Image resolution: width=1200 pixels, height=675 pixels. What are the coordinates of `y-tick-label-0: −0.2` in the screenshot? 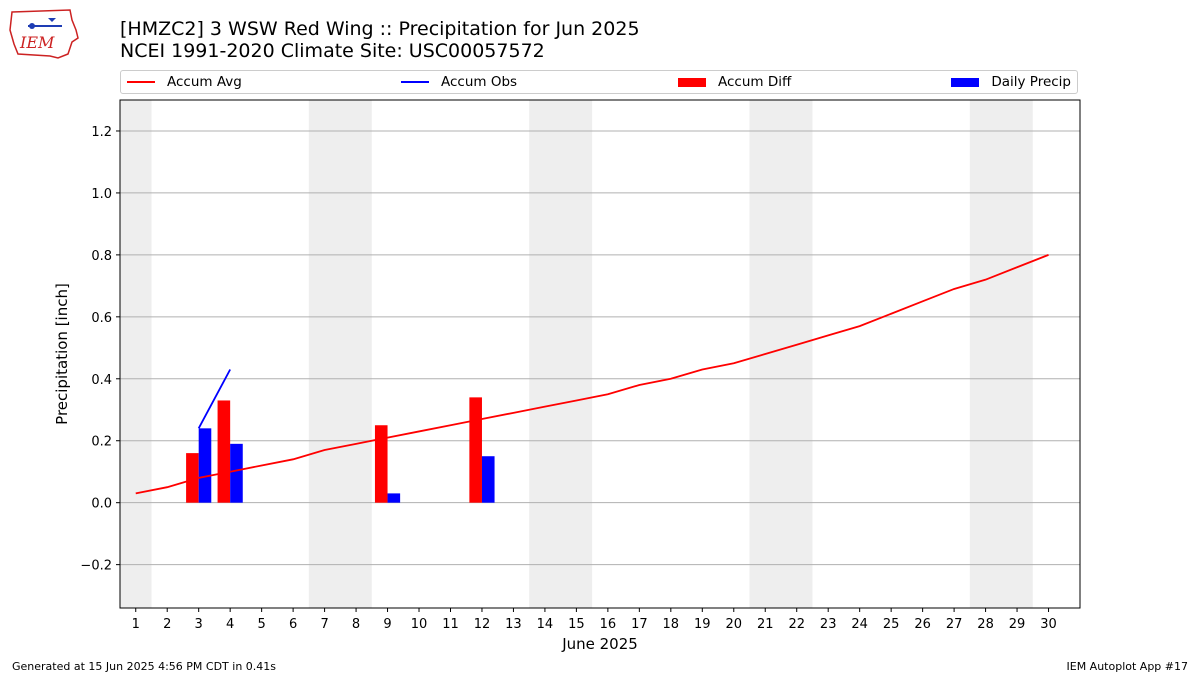 It's located at (96, 566).